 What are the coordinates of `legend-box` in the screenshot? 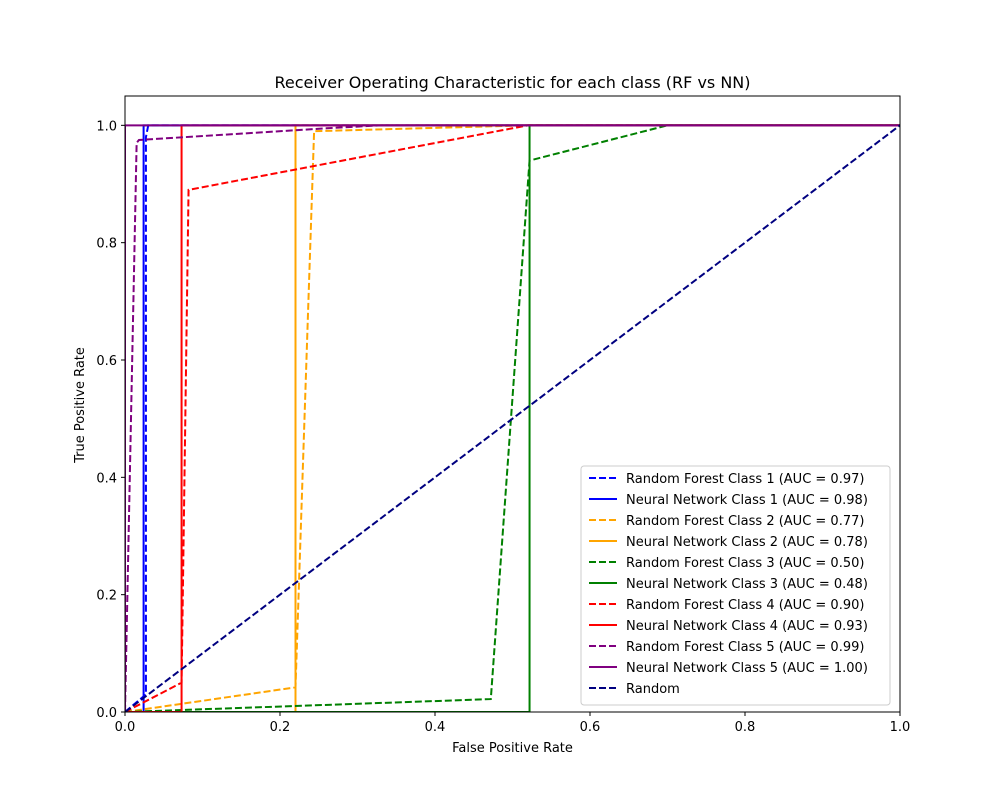 It's located at (735, 585).